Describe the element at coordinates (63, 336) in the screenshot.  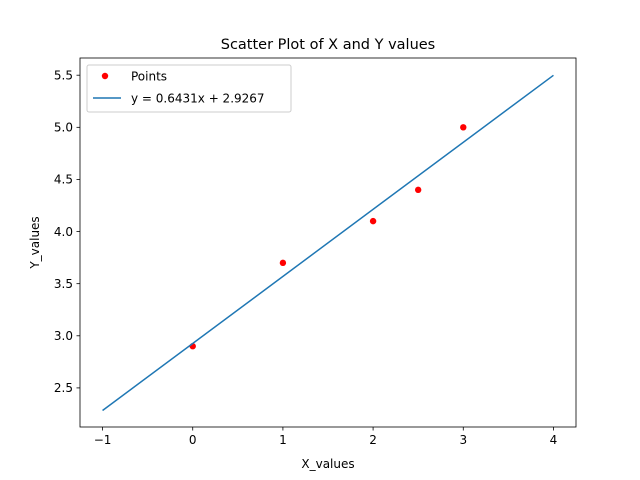
I see `y-tick-label: 3.0` at that location.